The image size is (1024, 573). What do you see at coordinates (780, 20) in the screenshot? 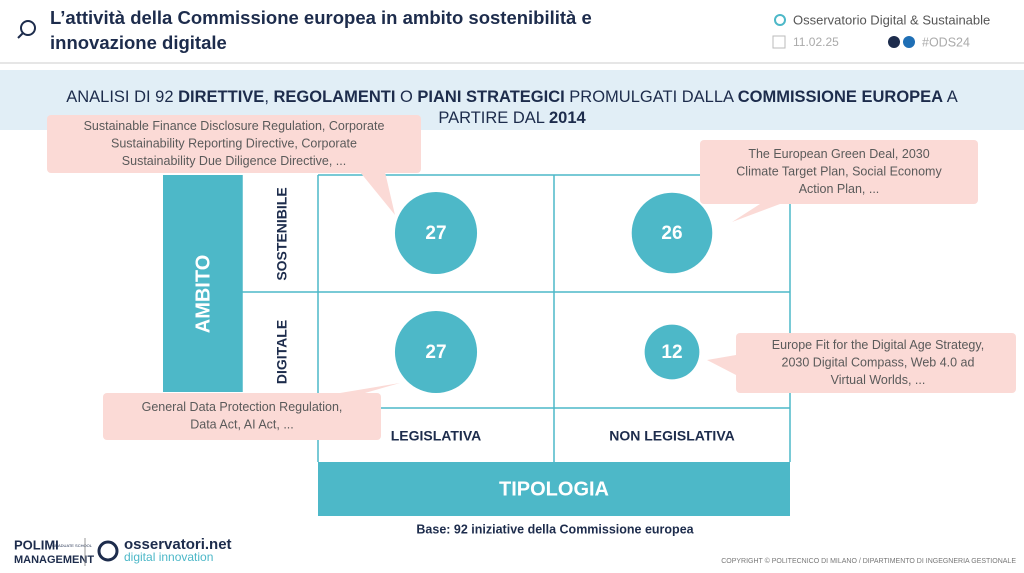
I see `icon` at bounding box center [780, 20].